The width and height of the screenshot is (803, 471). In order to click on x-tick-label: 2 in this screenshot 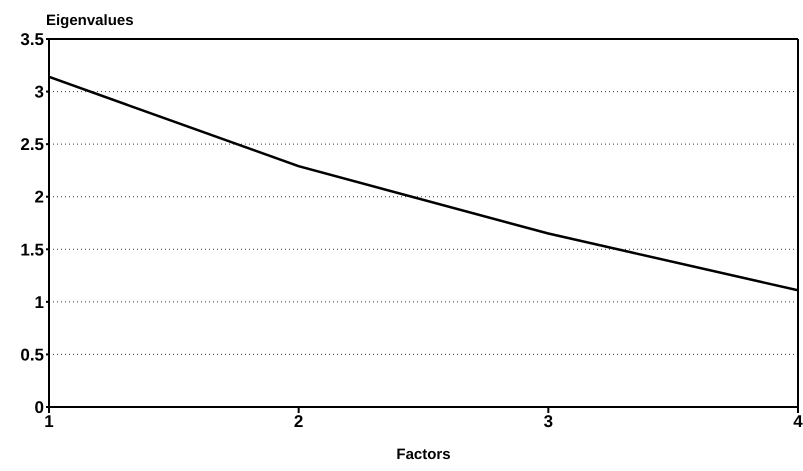, I will do `click(299, 422)`.